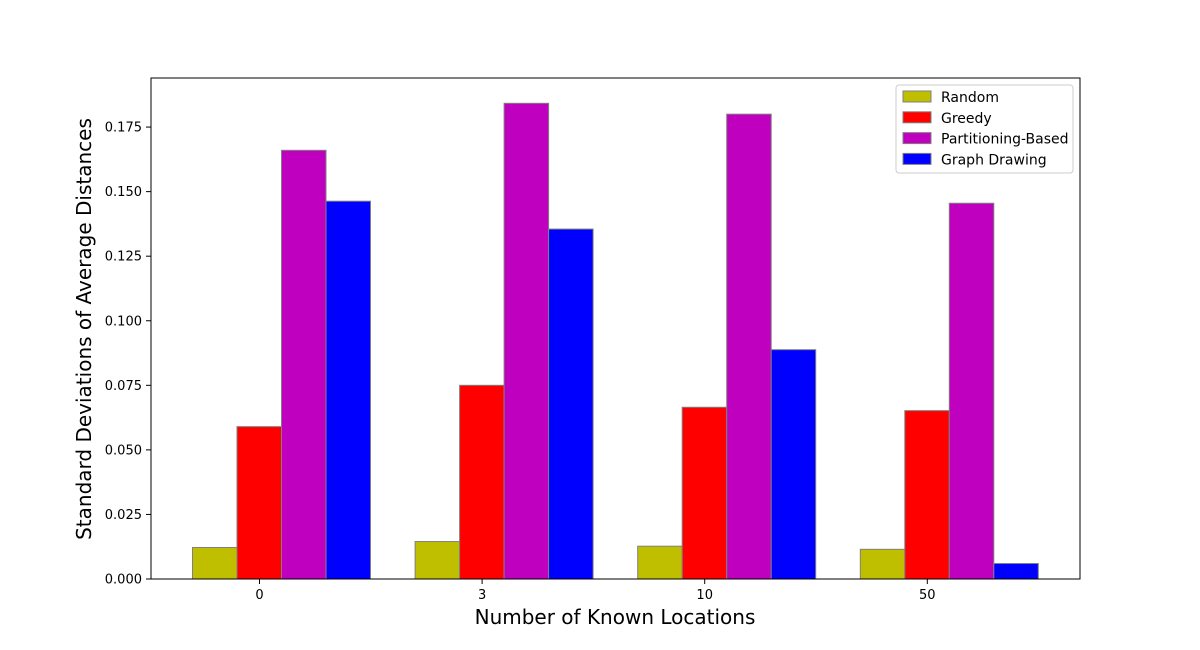 The image size is (1200, 650). What do you see at coordinates (123, 515) in the screenshot?
I see `y-tick-label: 0.025` at bounding box center [123, 515].